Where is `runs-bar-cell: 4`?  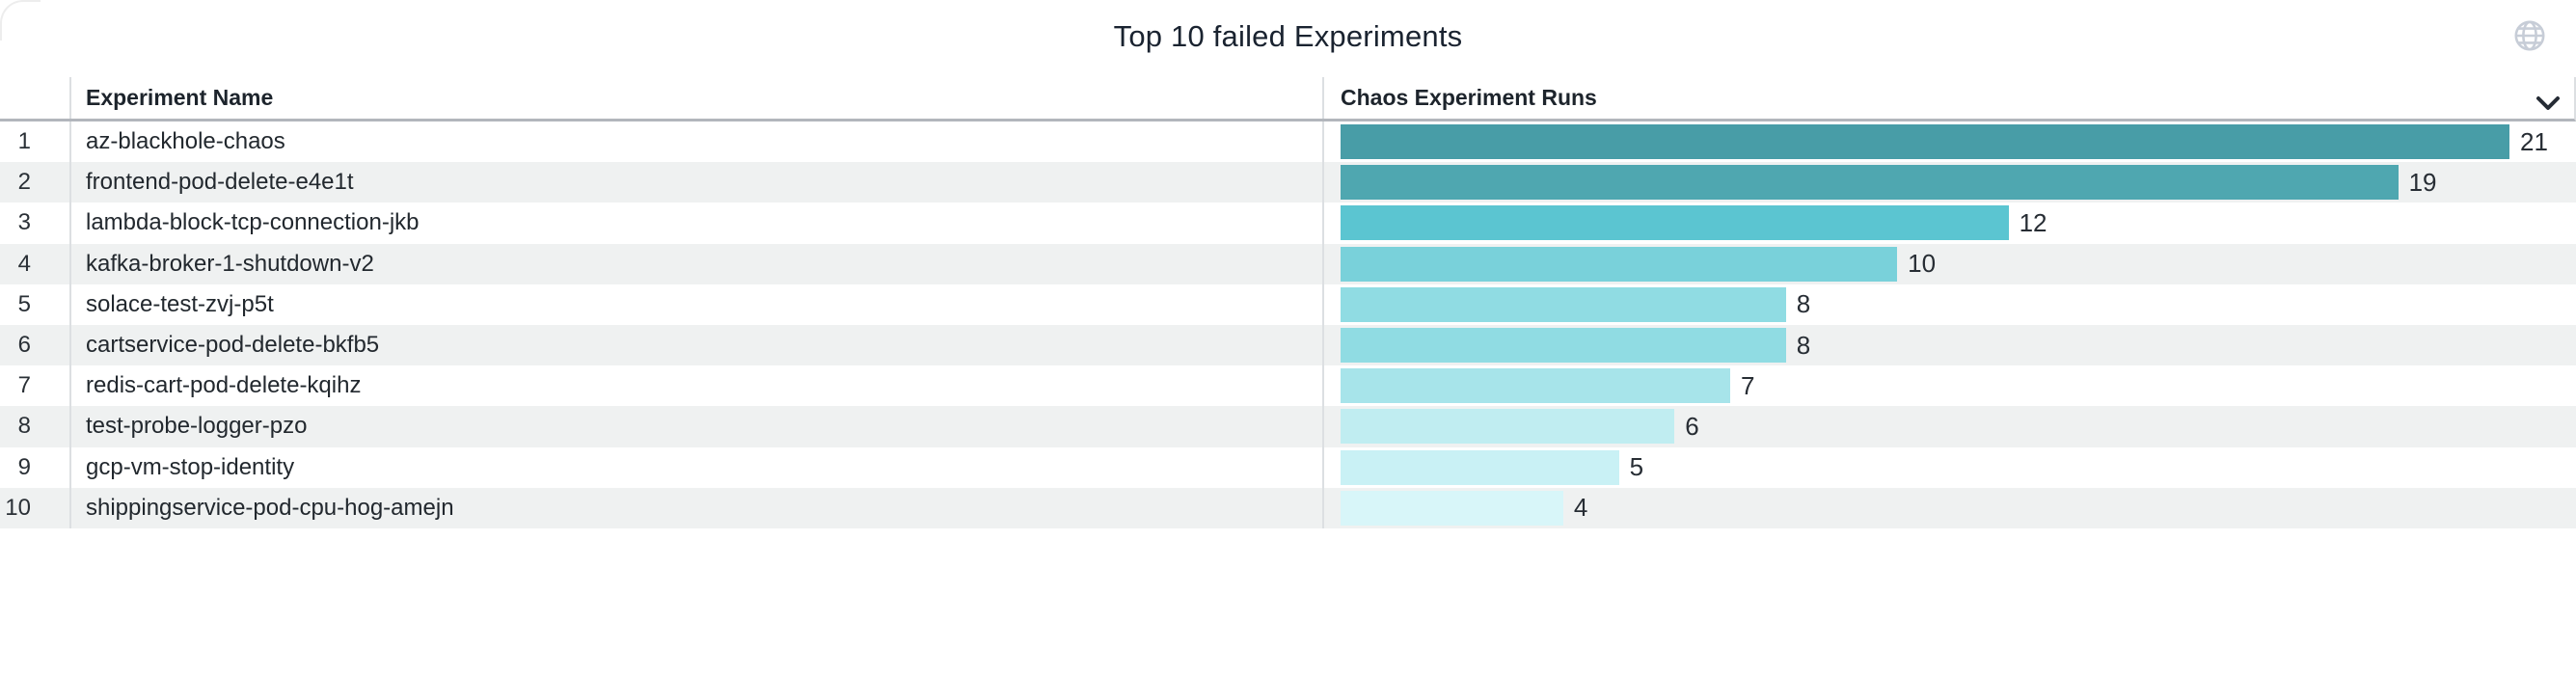
runs-bar-cell: 4 is located at coordinates (1949, 507).